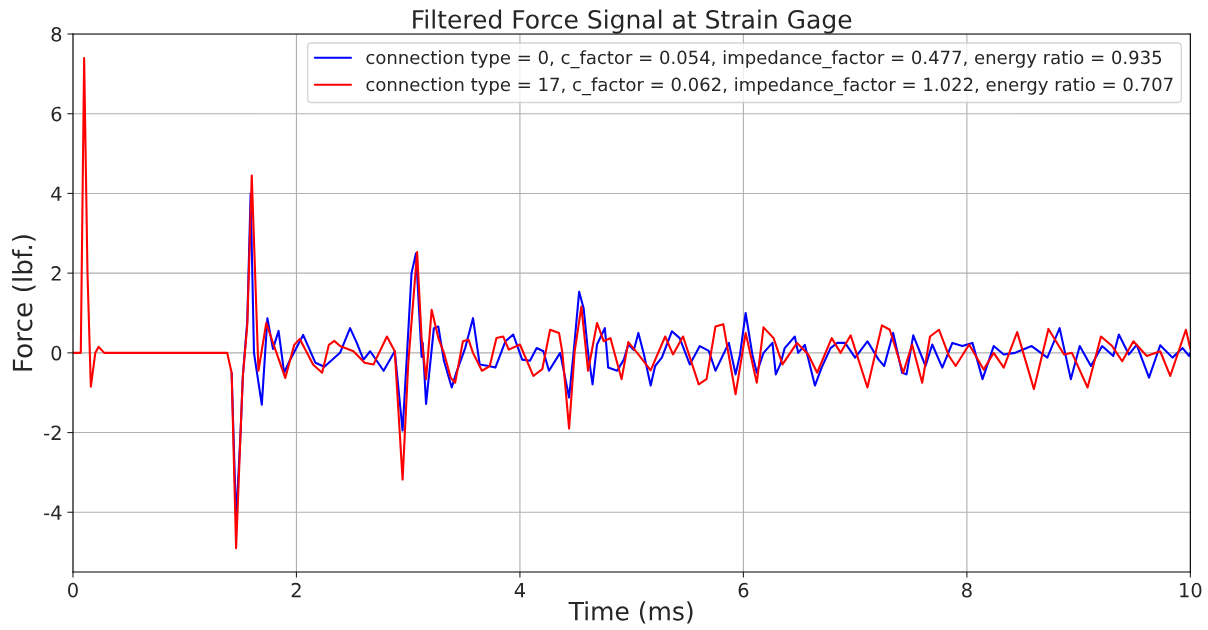 The image size is (1208, 630). Describe the element at coordinates (56, 34) in the screenshot. I see `y-tick-label: 8` at that location.